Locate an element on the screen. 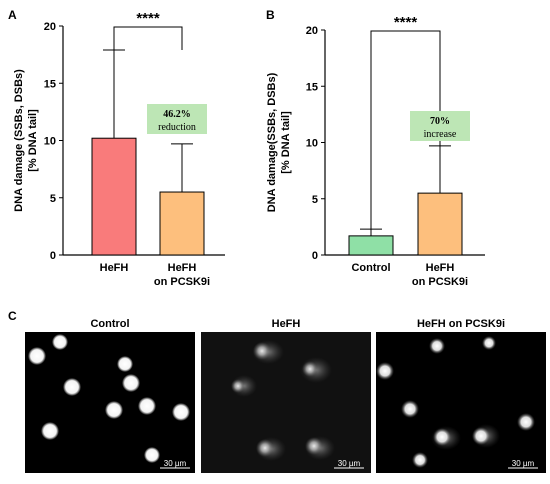 The image size is (550, 484). annotation-value: 70% is located at coordinates (440, 121).